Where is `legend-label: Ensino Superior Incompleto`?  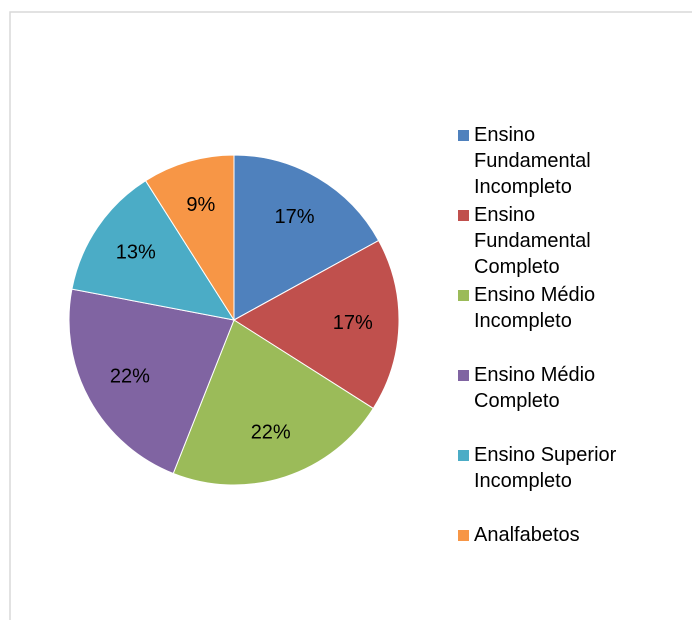 legend-label: Ensino Superior Incompleto is located at coordinates (545, 468).